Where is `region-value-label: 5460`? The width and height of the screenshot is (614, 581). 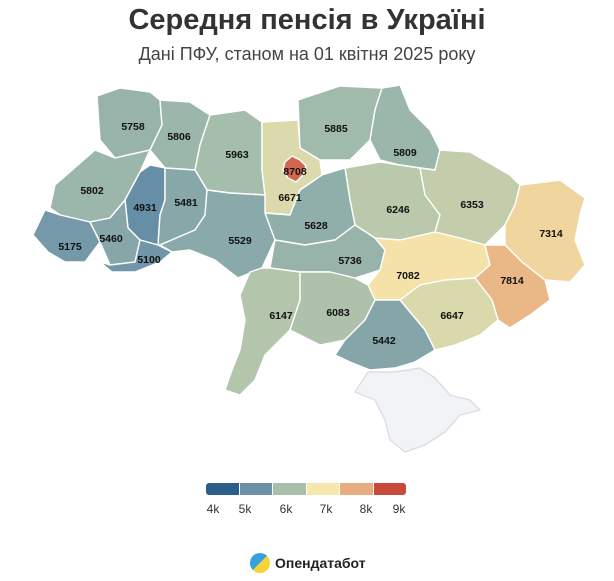 region-value-label: 5460 is located at coordinates (111, 239).